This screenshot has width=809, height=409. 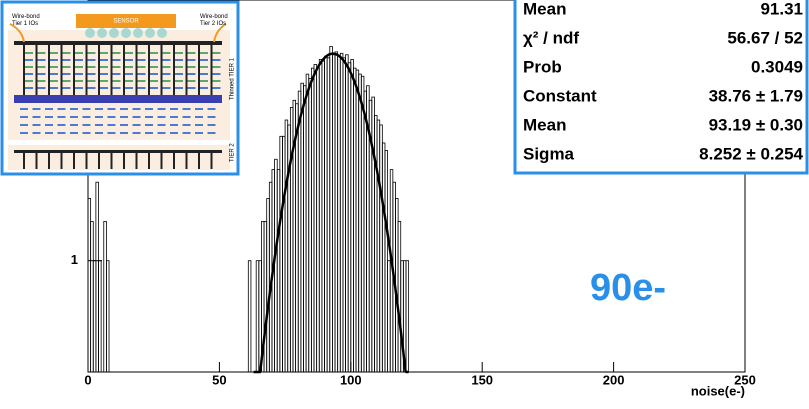 What do you see at coordinates (220, 33) in the screenshot?
I see `inset-wire` at bounding box center [220, 33].